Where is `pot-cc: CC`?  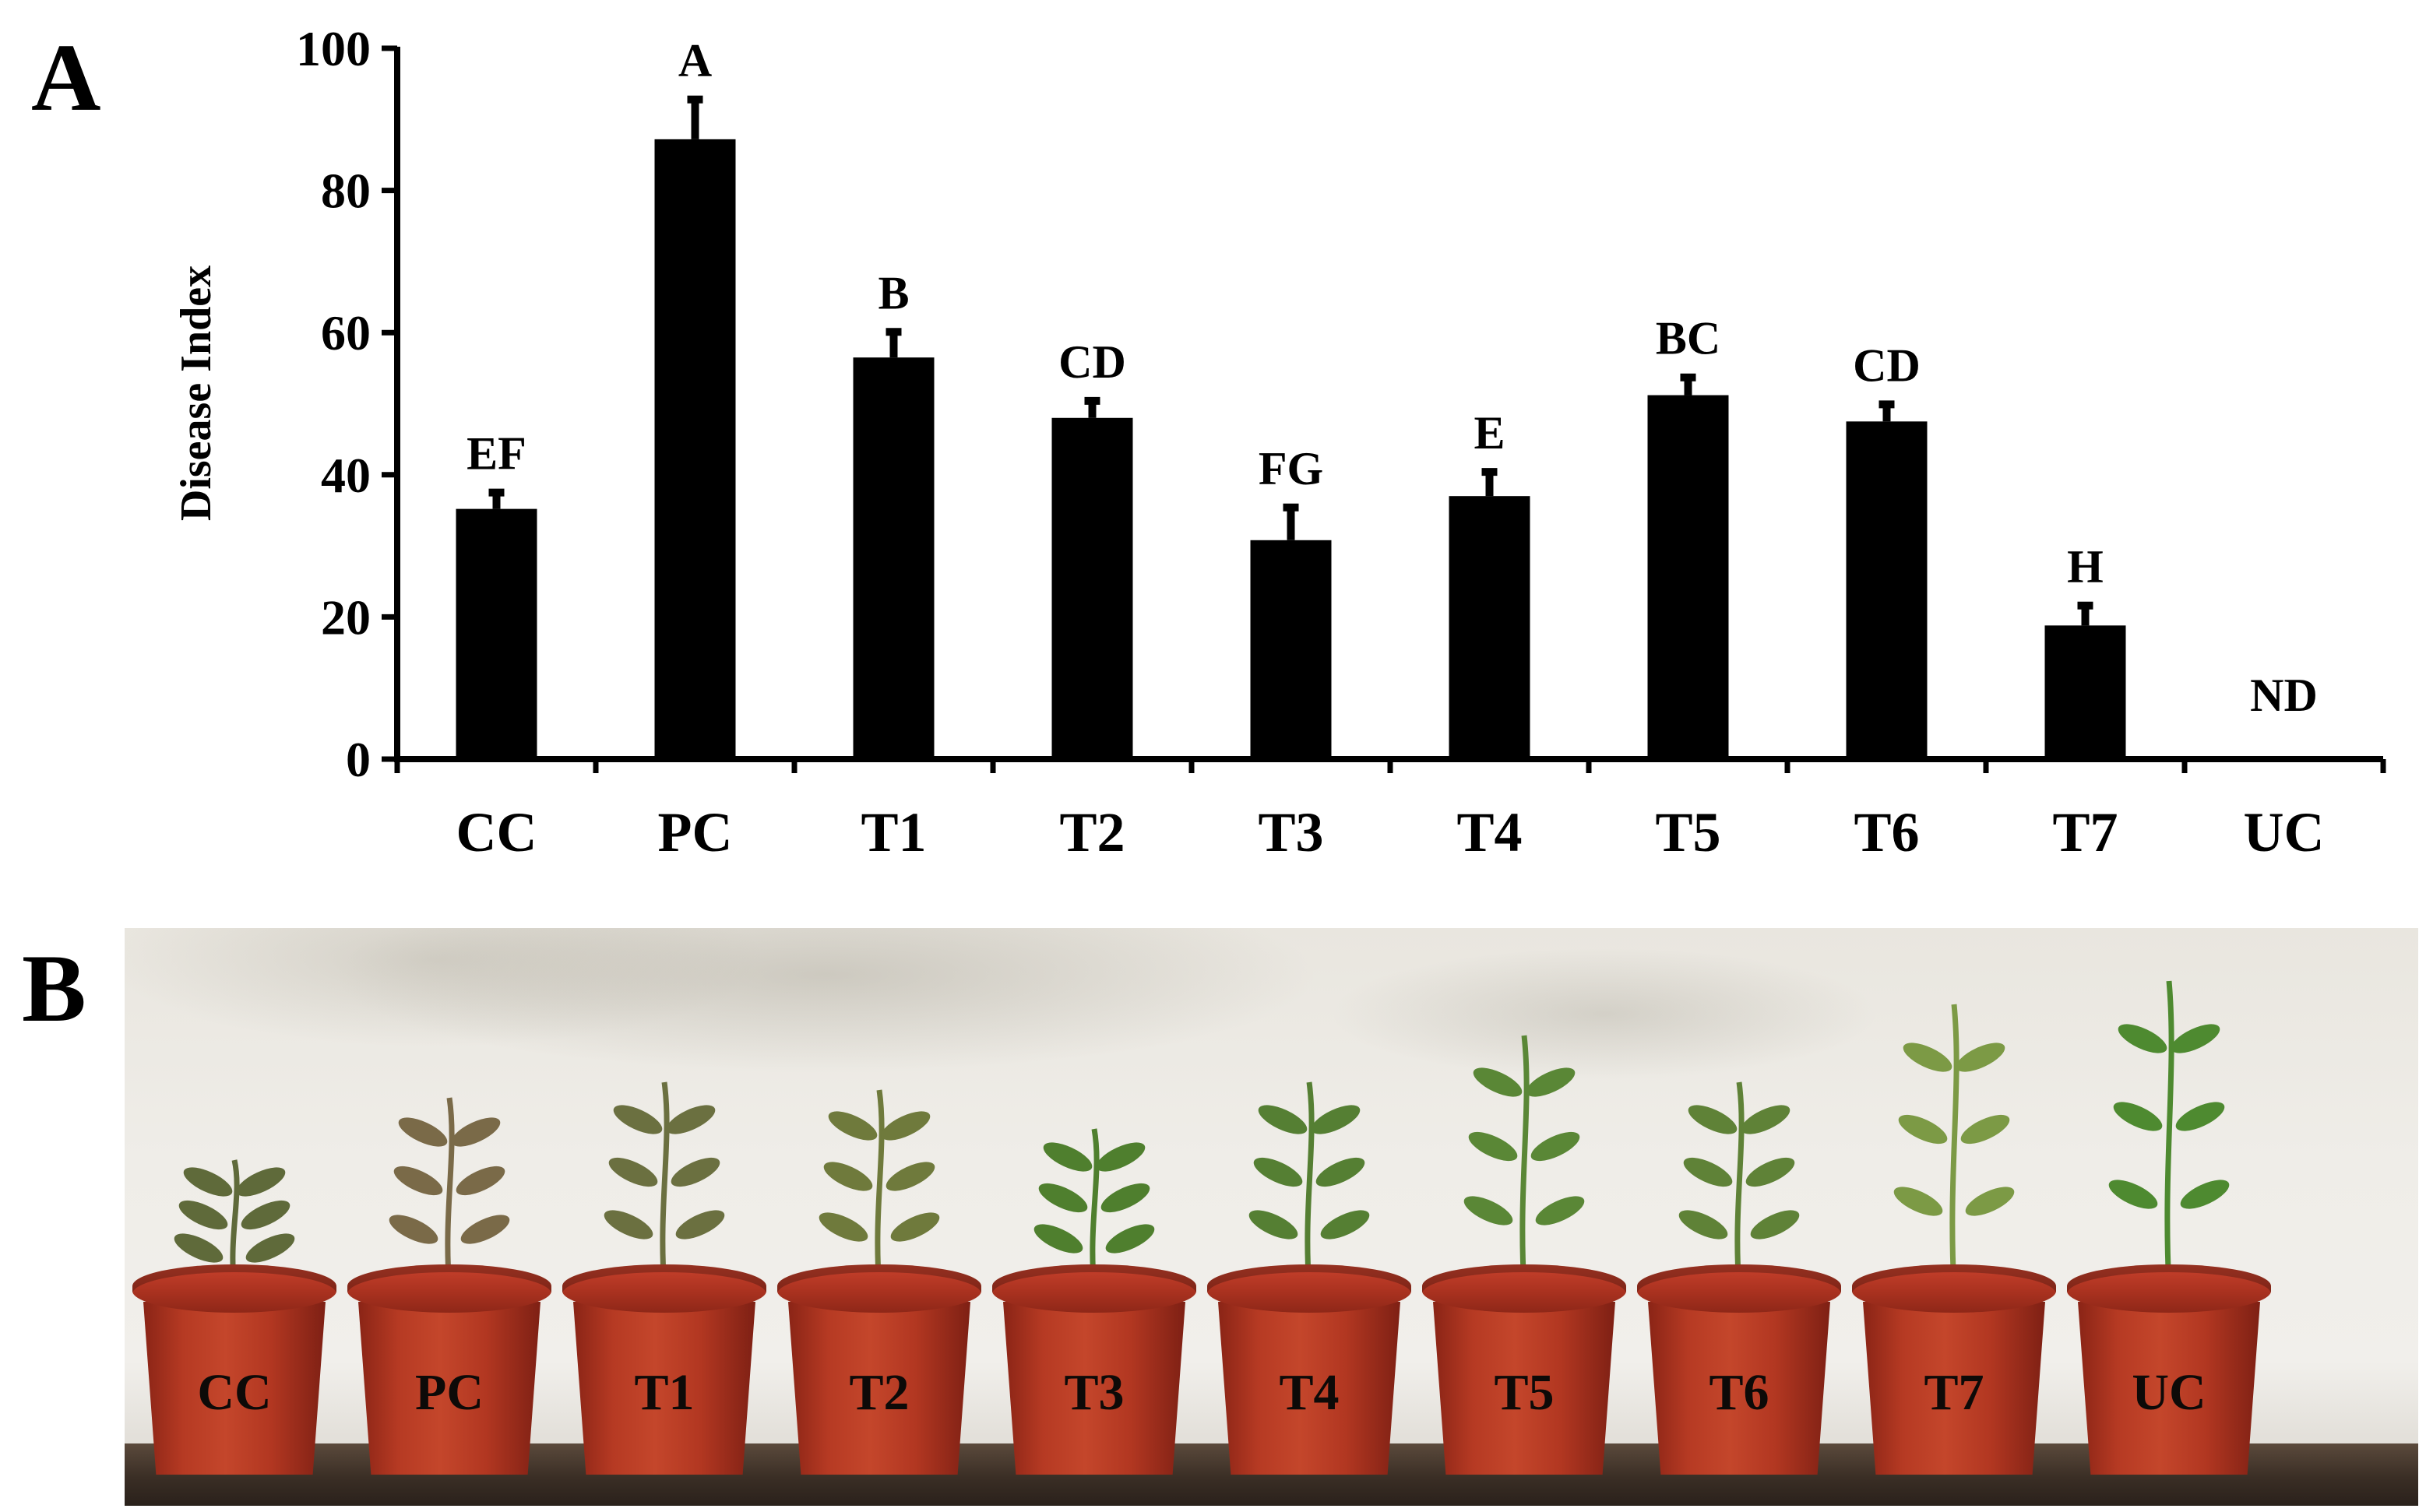 pot-cc: CC is located at coordinates (234, 1317).